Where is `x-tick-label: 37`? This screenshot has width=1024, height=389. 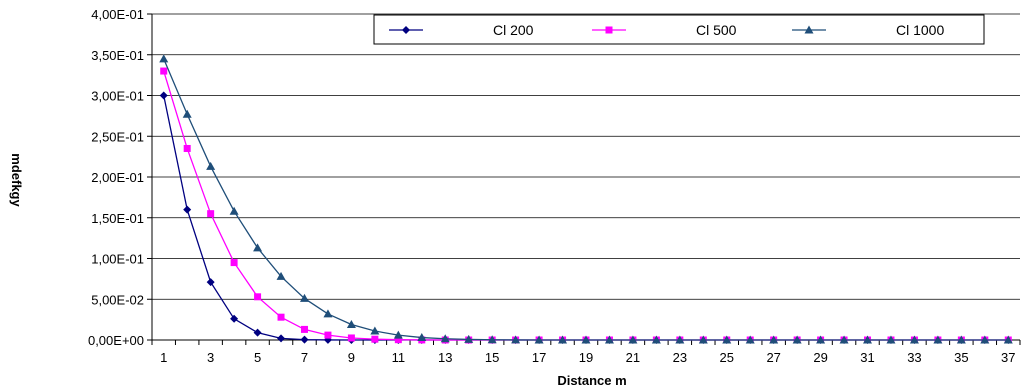 x-tick-label: 37 is located at coordinates (1008, 357).